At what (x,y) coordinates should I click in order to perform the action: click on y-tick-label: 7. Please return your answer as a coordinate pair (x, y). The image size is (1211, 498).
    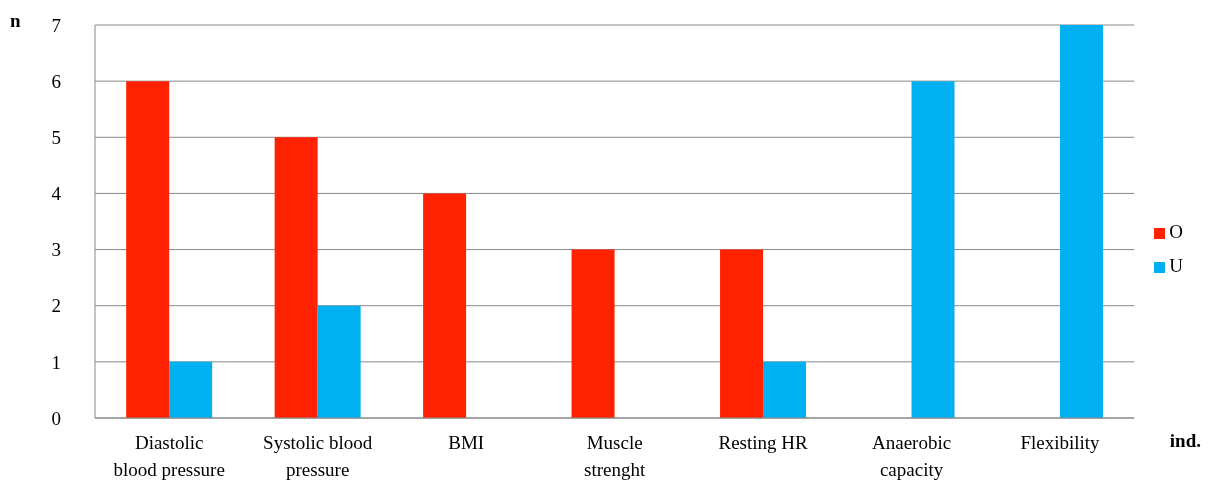
    Looking at the image, I should click on (56, 25).